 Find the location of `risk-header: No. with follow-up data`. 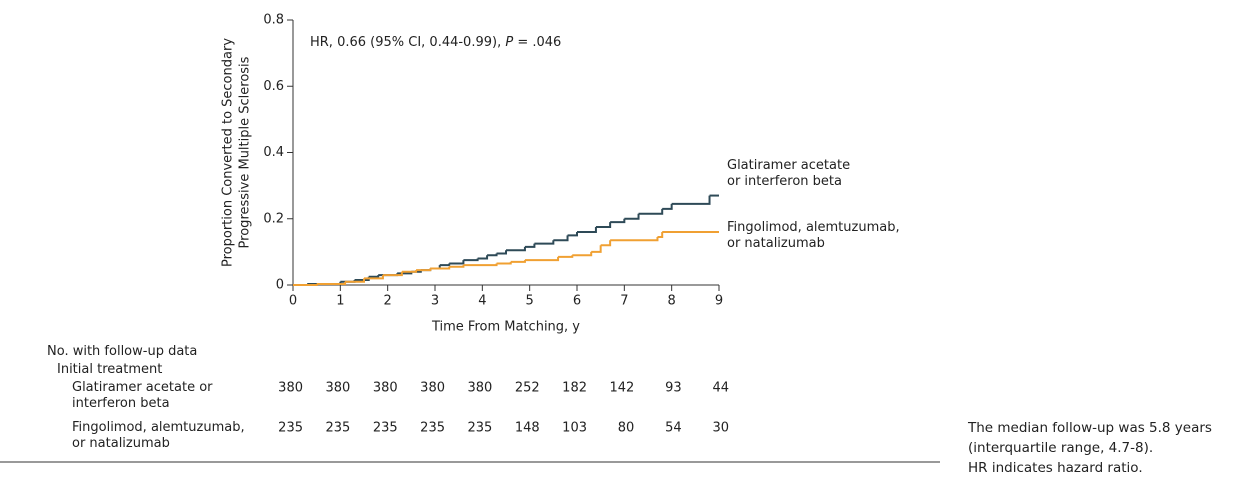

risk-header: No. with follow-up data is located at coordinates (122, 351).